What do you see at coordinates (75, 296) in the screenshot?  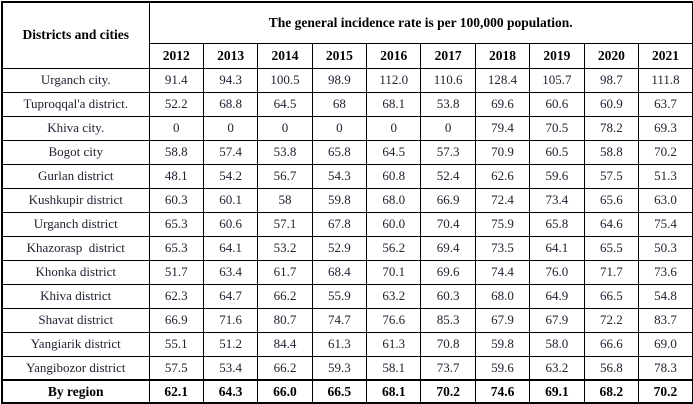 I see `district-name: Khiva district` at bounding box center [75, 296].